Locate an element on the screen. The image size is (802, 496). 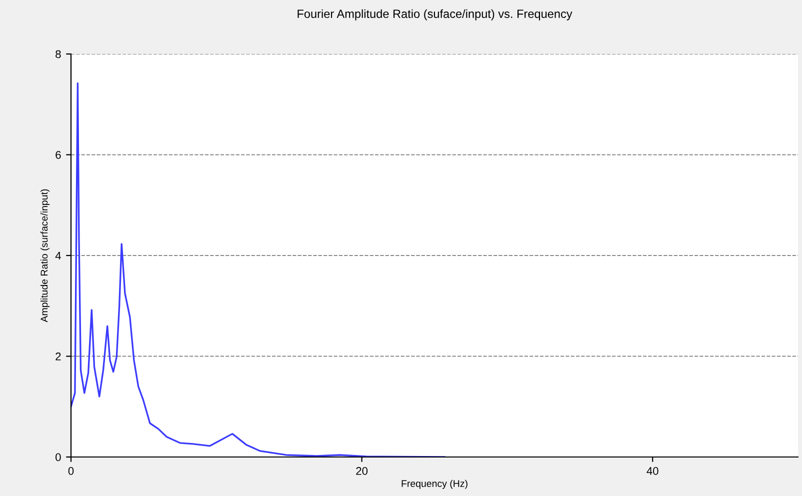
y-axis-title: Amplitude Ratio (surface/input) is located at coordinates (45, 255).